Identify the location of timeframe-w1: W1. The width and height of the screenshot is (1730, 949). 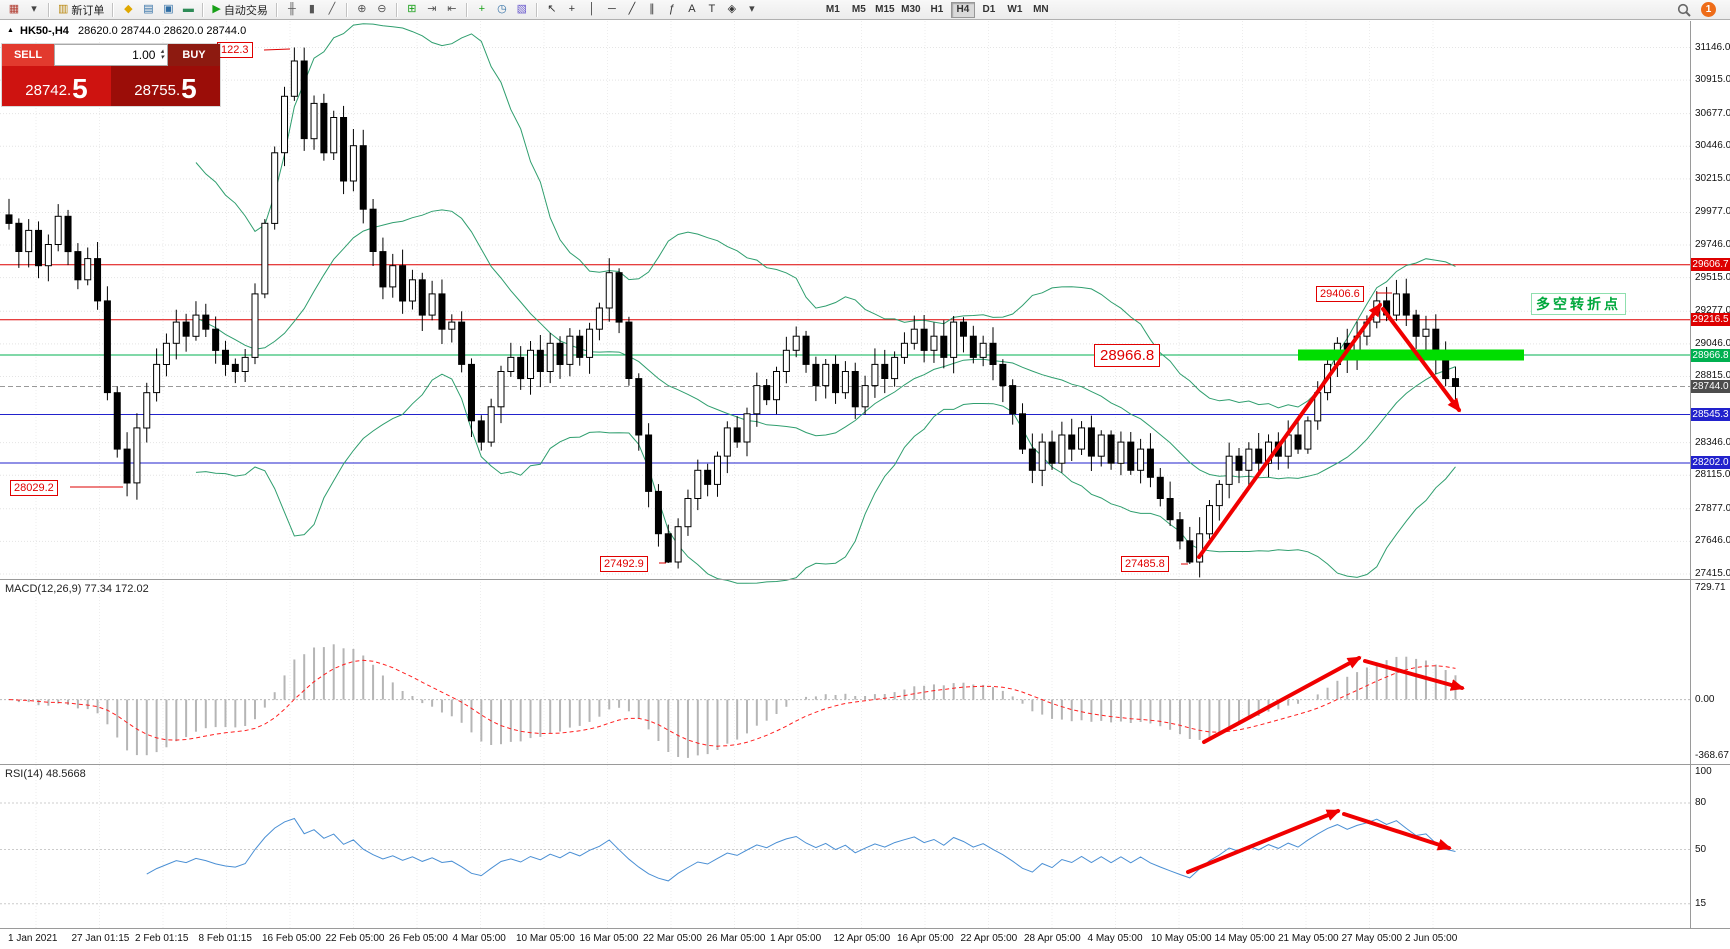
(1015, 9).